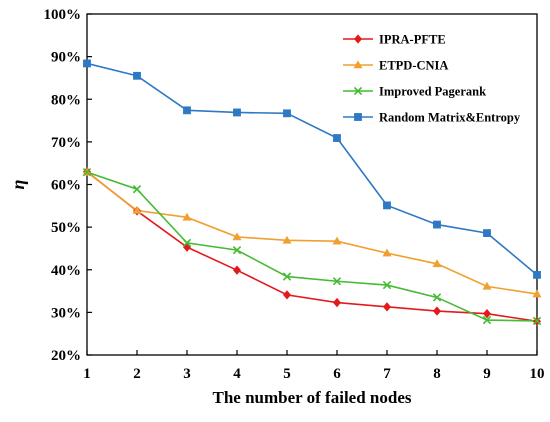  I want to click on y-tick-label: 70%, so click(66, 143).